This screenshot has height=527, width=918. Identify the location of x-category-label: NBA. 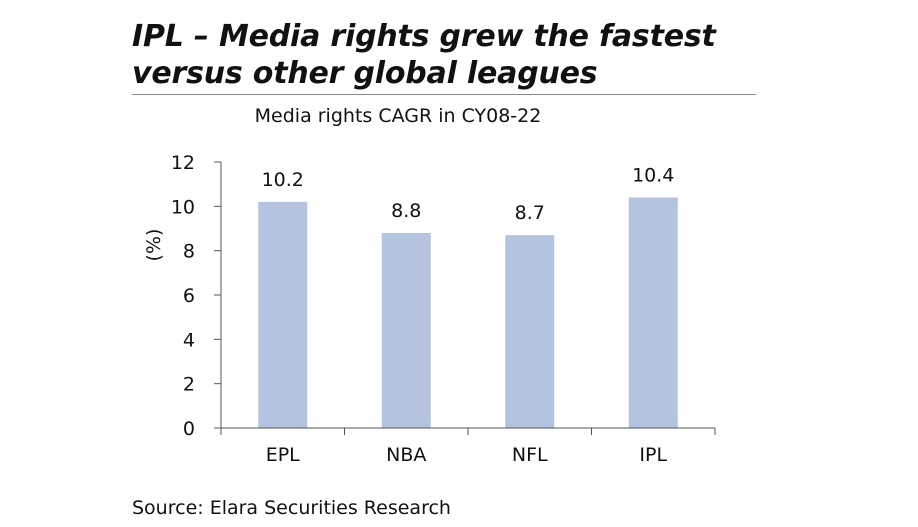
(406, 455).